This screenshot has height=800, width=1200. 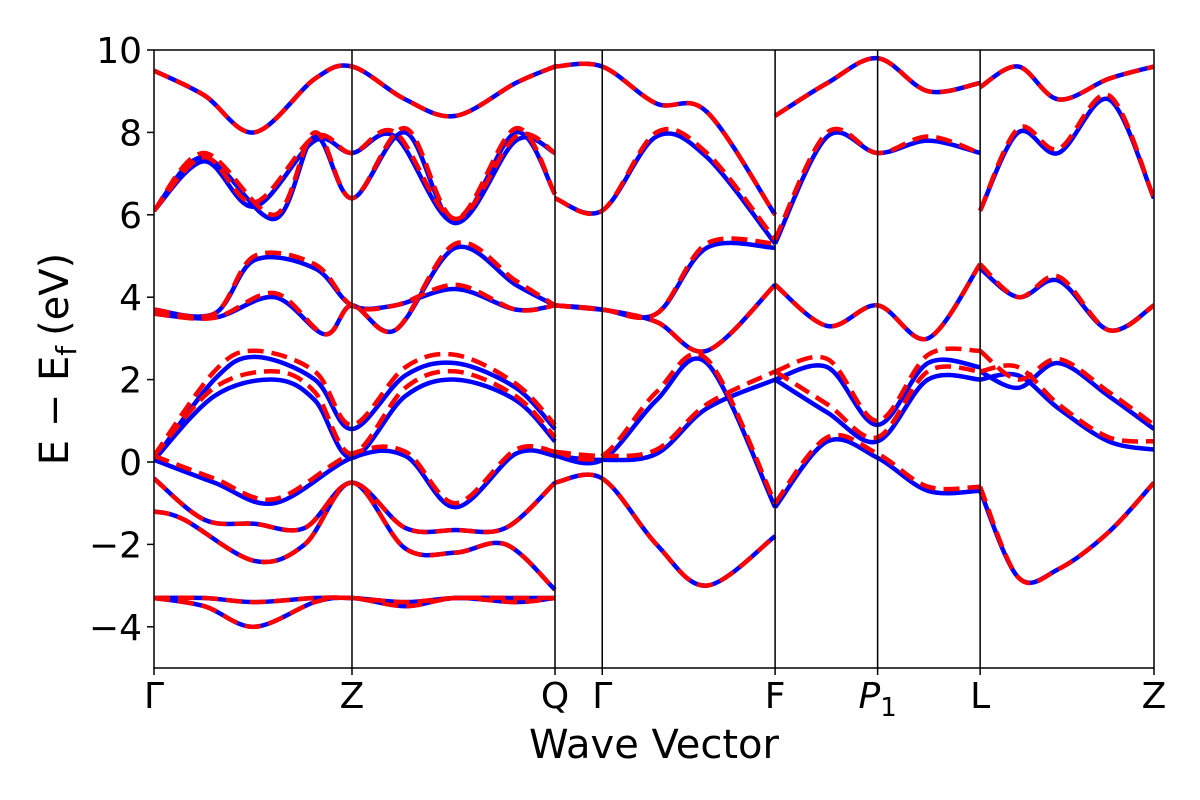 I want to click on x-tick-label-main: L, so click(x=980, y=696).